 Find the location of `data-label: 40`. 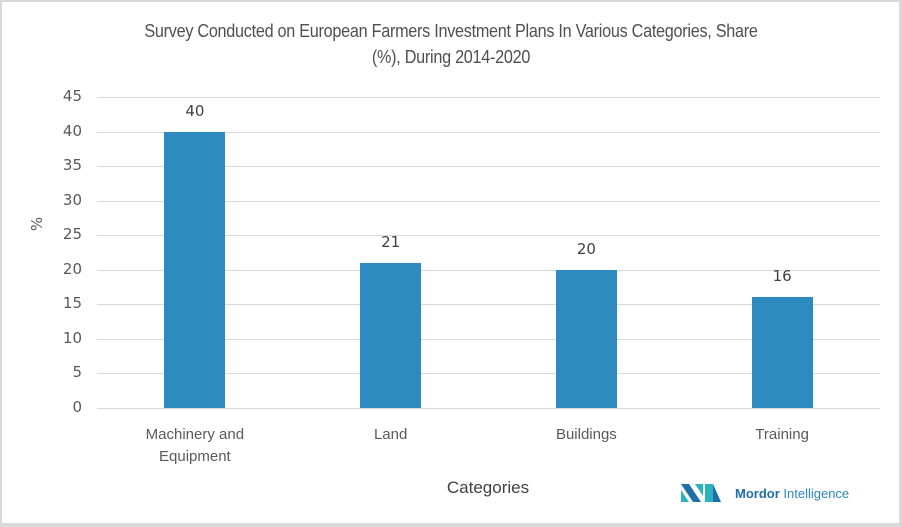

data-label: 40 is located at coordinates (195, 110).